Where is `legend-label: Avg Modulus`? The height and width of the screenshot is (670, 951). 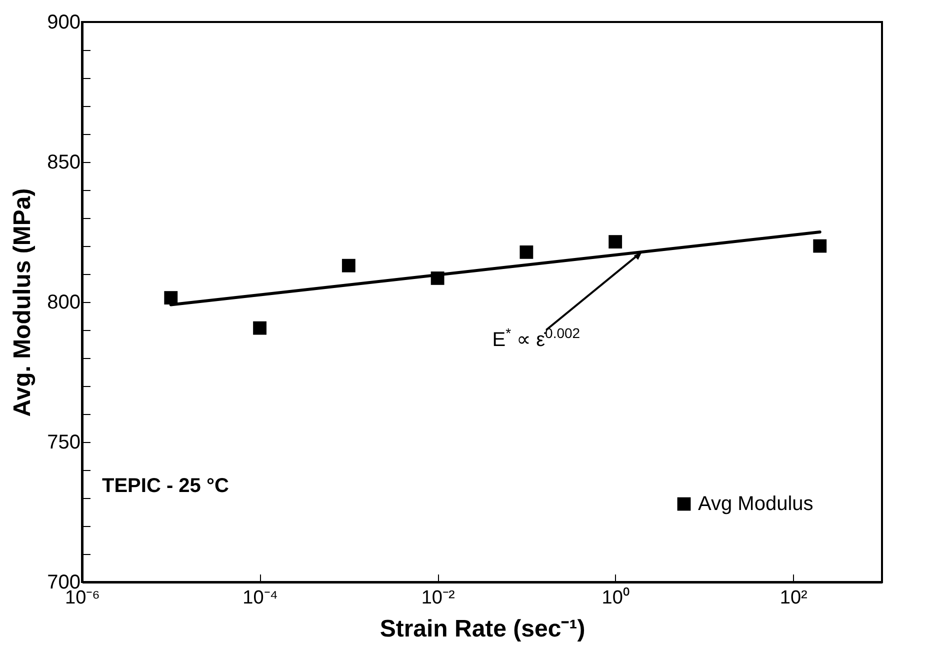
legend-label: Avg Modulus is located at coordinates (756, 504).